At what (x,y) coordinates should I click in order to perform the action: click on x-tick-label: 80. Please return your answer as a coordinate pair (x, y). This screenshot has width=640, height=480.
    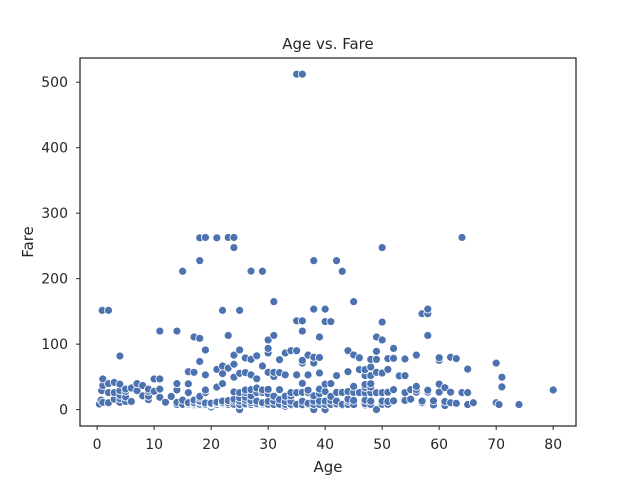
    Looking at the image, I should click on (553, 445).